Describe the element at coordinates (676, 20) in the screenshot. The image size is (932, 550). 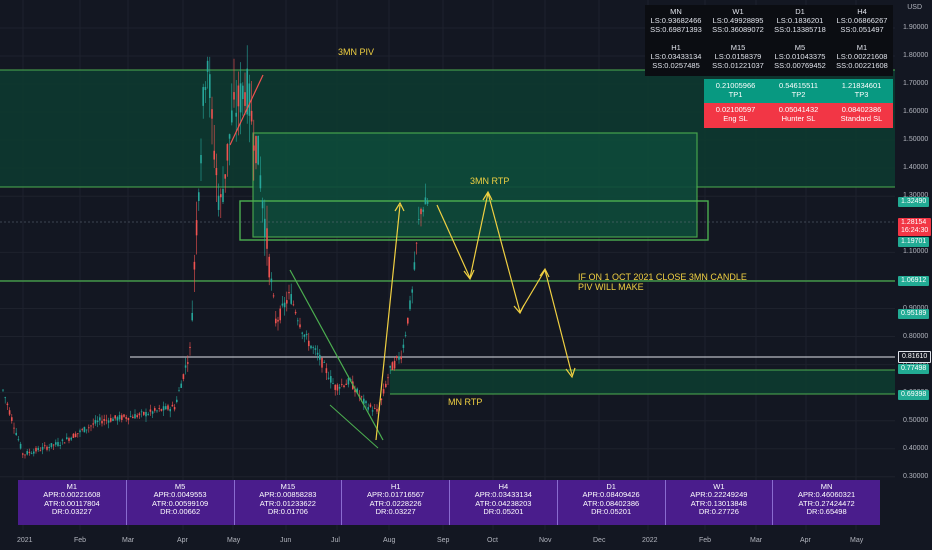
I see `levels-ls: LS:0.93682466` at that location.